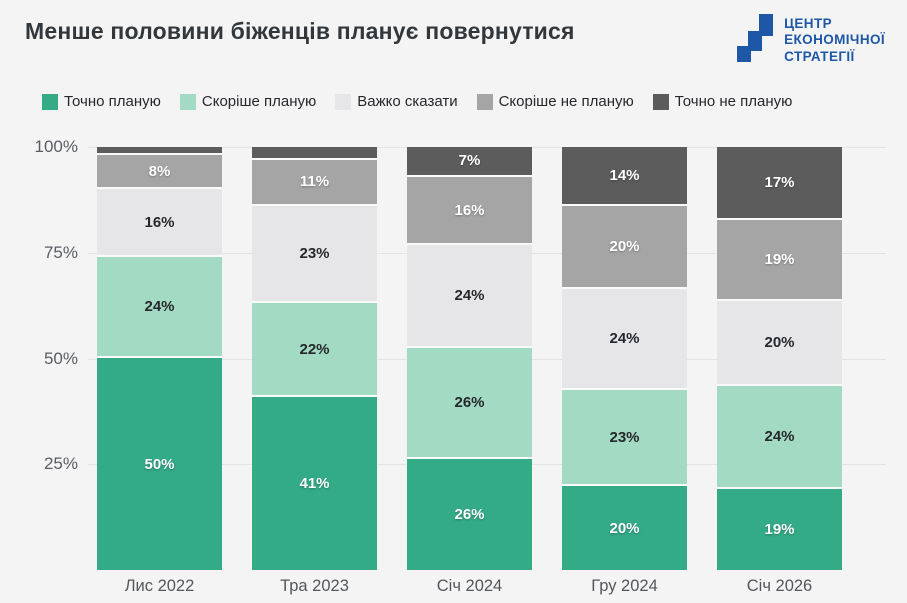 The image size is (907, 603). Describe the element at coordinates (60, 464) in the screenshot. I see `y-axis-tick-label: 25%` at that location.